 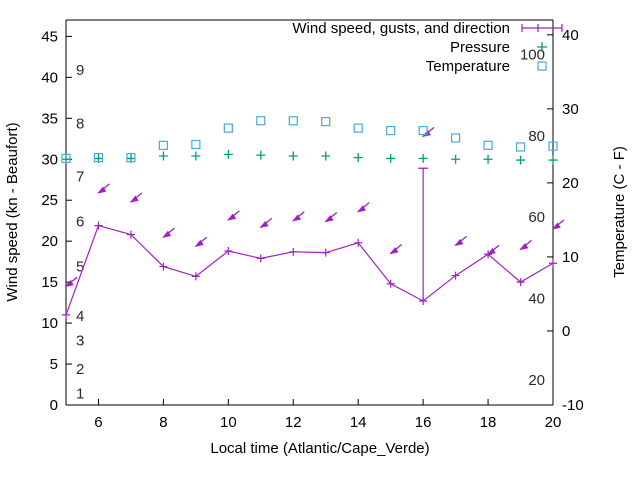 What do you see at coordinates (480, 47) in the screenshot?
I see `legend-label-pressure: Pressure` at bounding box center [480, 47].